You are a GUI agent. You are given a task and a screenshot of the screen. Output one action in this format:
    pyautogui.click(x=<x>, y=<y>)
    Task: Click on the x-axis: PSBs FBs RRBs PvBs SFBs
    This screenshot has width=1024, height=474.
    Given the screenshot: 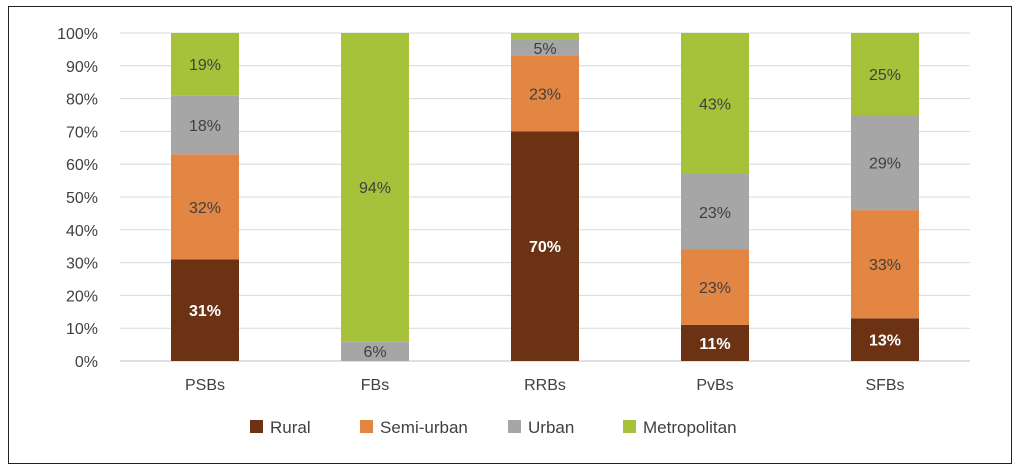 What is the action you would take?
    pyautogui.click(x=545, y=385)
    